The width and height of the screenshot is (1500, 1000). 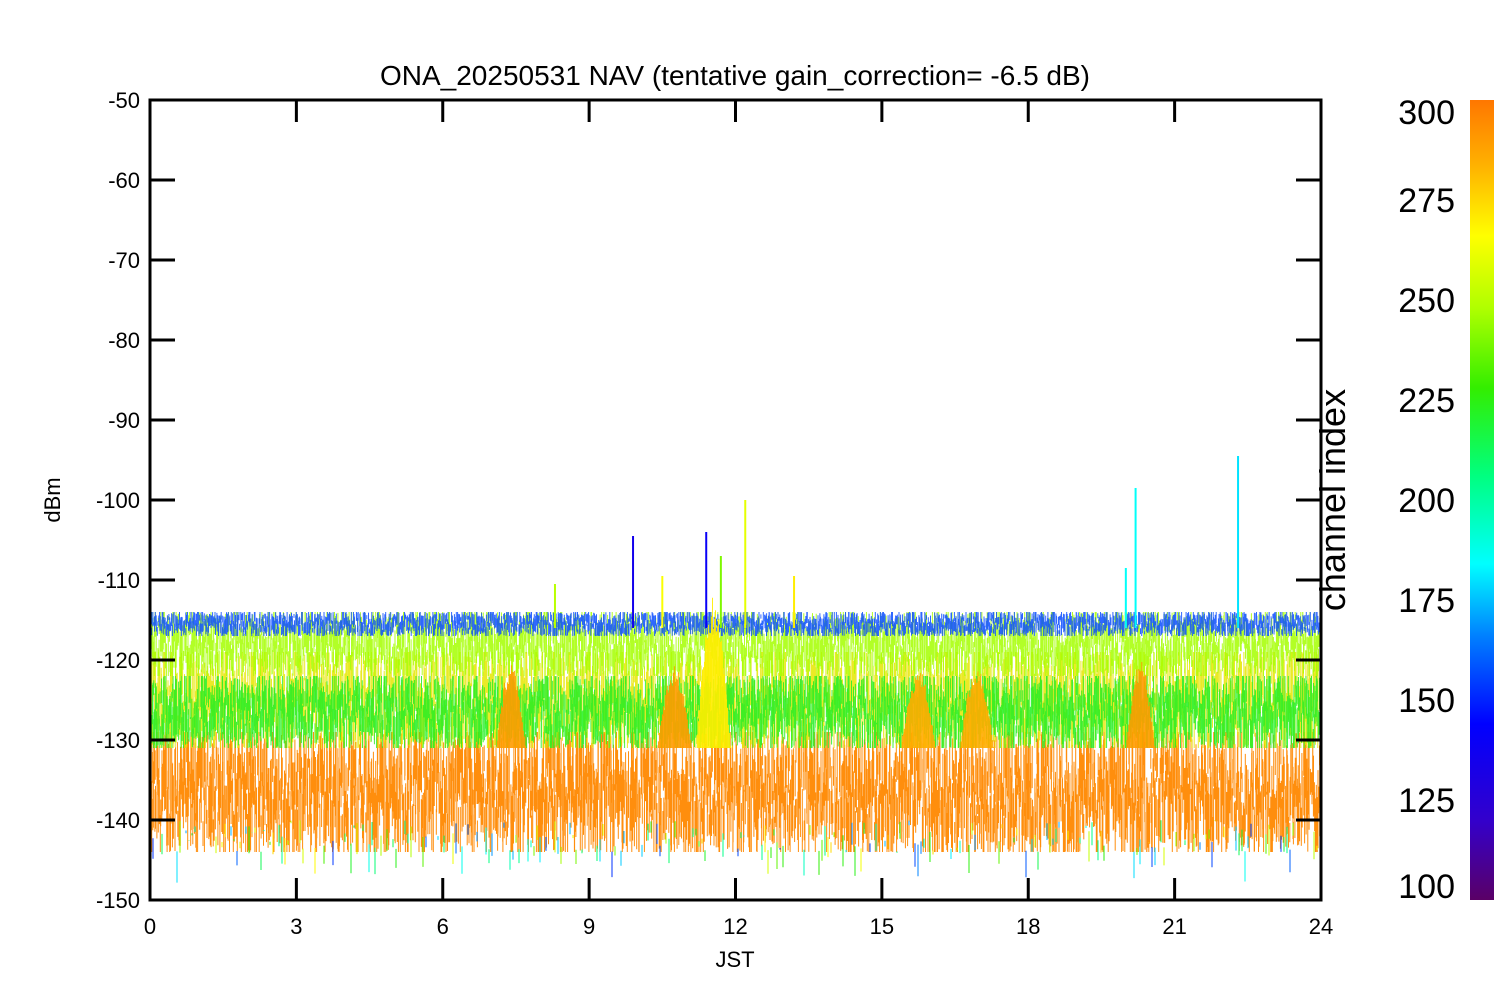 I want to click on x-axis-label: JST, so click(x=734, y=959).